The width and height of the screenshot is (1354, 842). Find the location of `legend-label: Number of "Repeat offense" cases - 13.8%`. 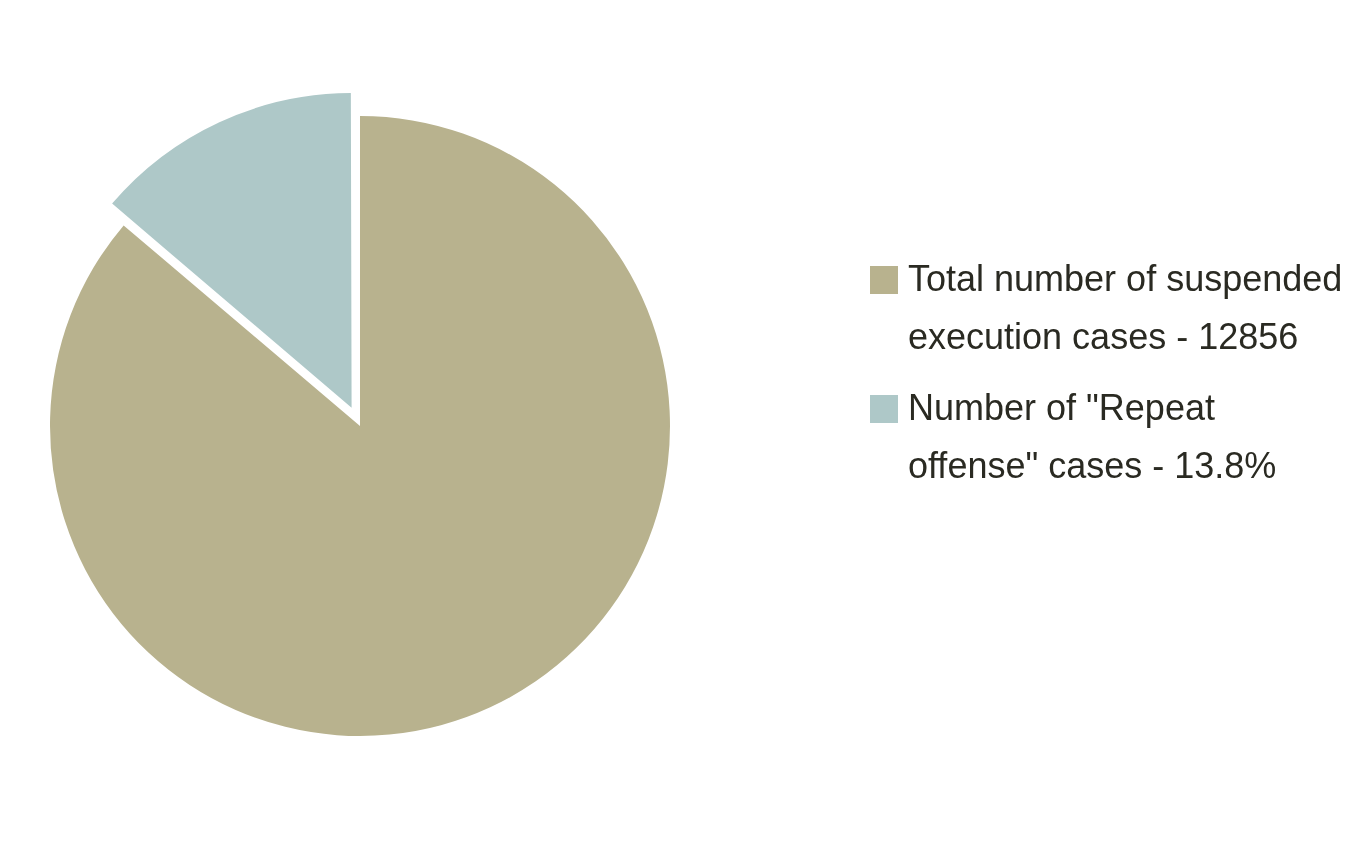

legend-label: Number of "Repeat offense" cases - 13.8% is located at coordinates (1093, 437).